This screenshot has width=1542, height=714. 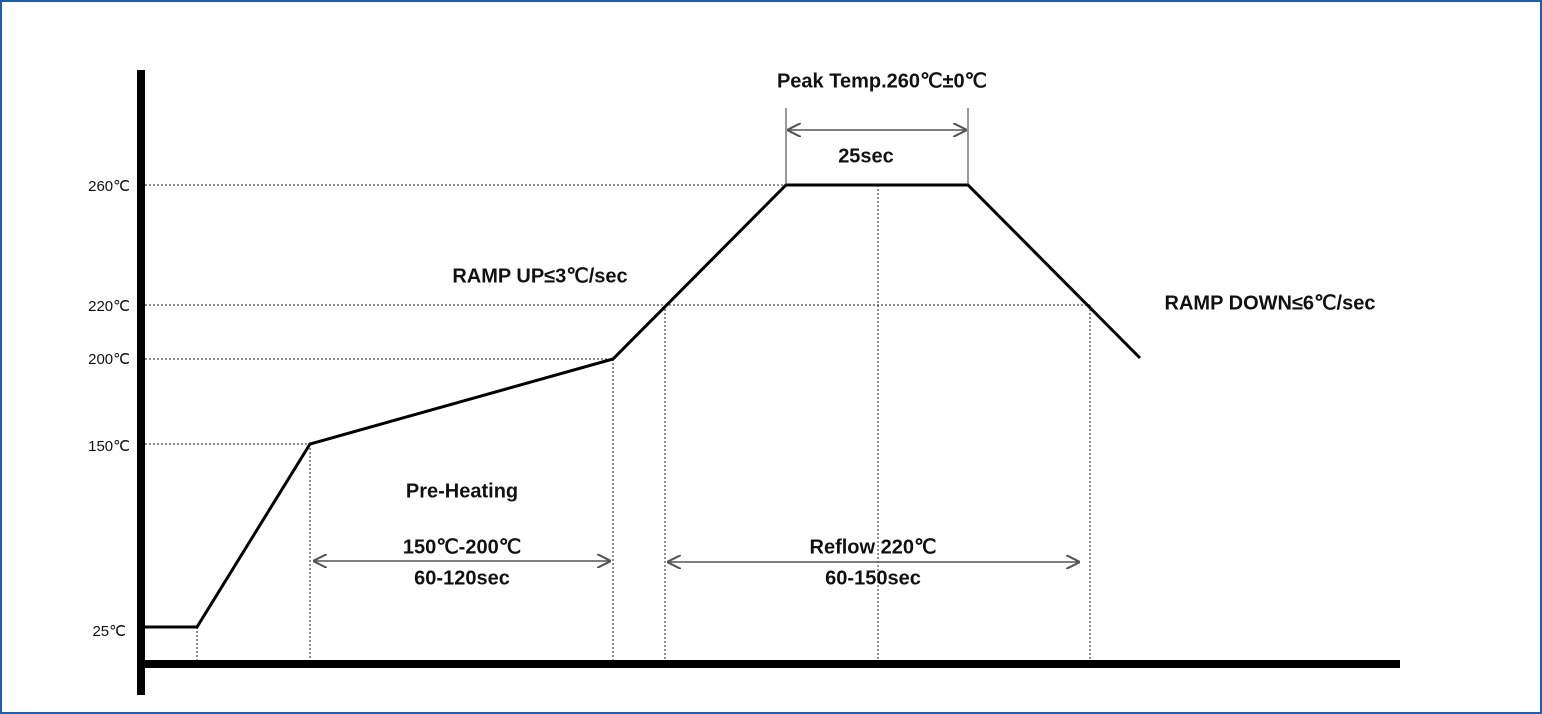 What do you see at coordinates (109, 631) in the screenshot?
I see `y-label: 25℃` at bounding box center [109, 631].